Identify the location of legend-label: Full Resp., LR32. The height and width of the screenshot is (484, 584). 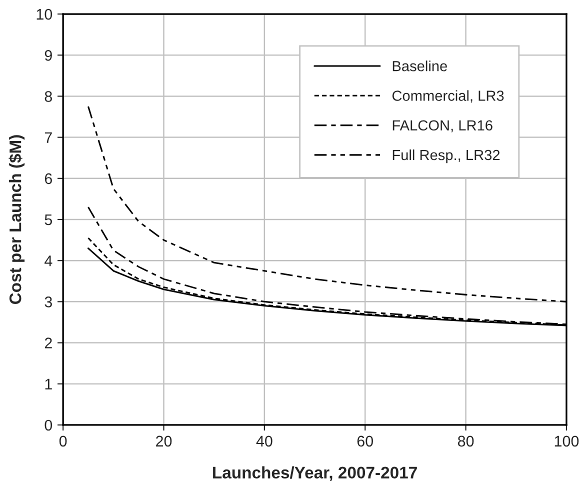
(446, 156).